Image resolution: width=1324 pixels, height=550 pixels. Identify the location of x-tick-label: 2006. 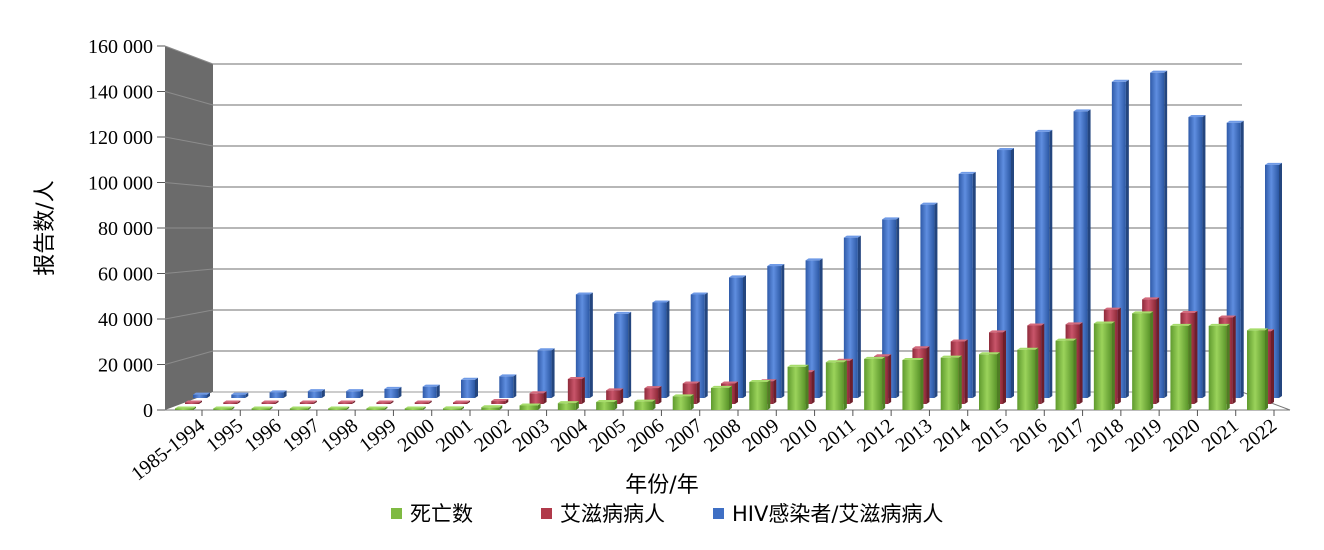
(645, 436).